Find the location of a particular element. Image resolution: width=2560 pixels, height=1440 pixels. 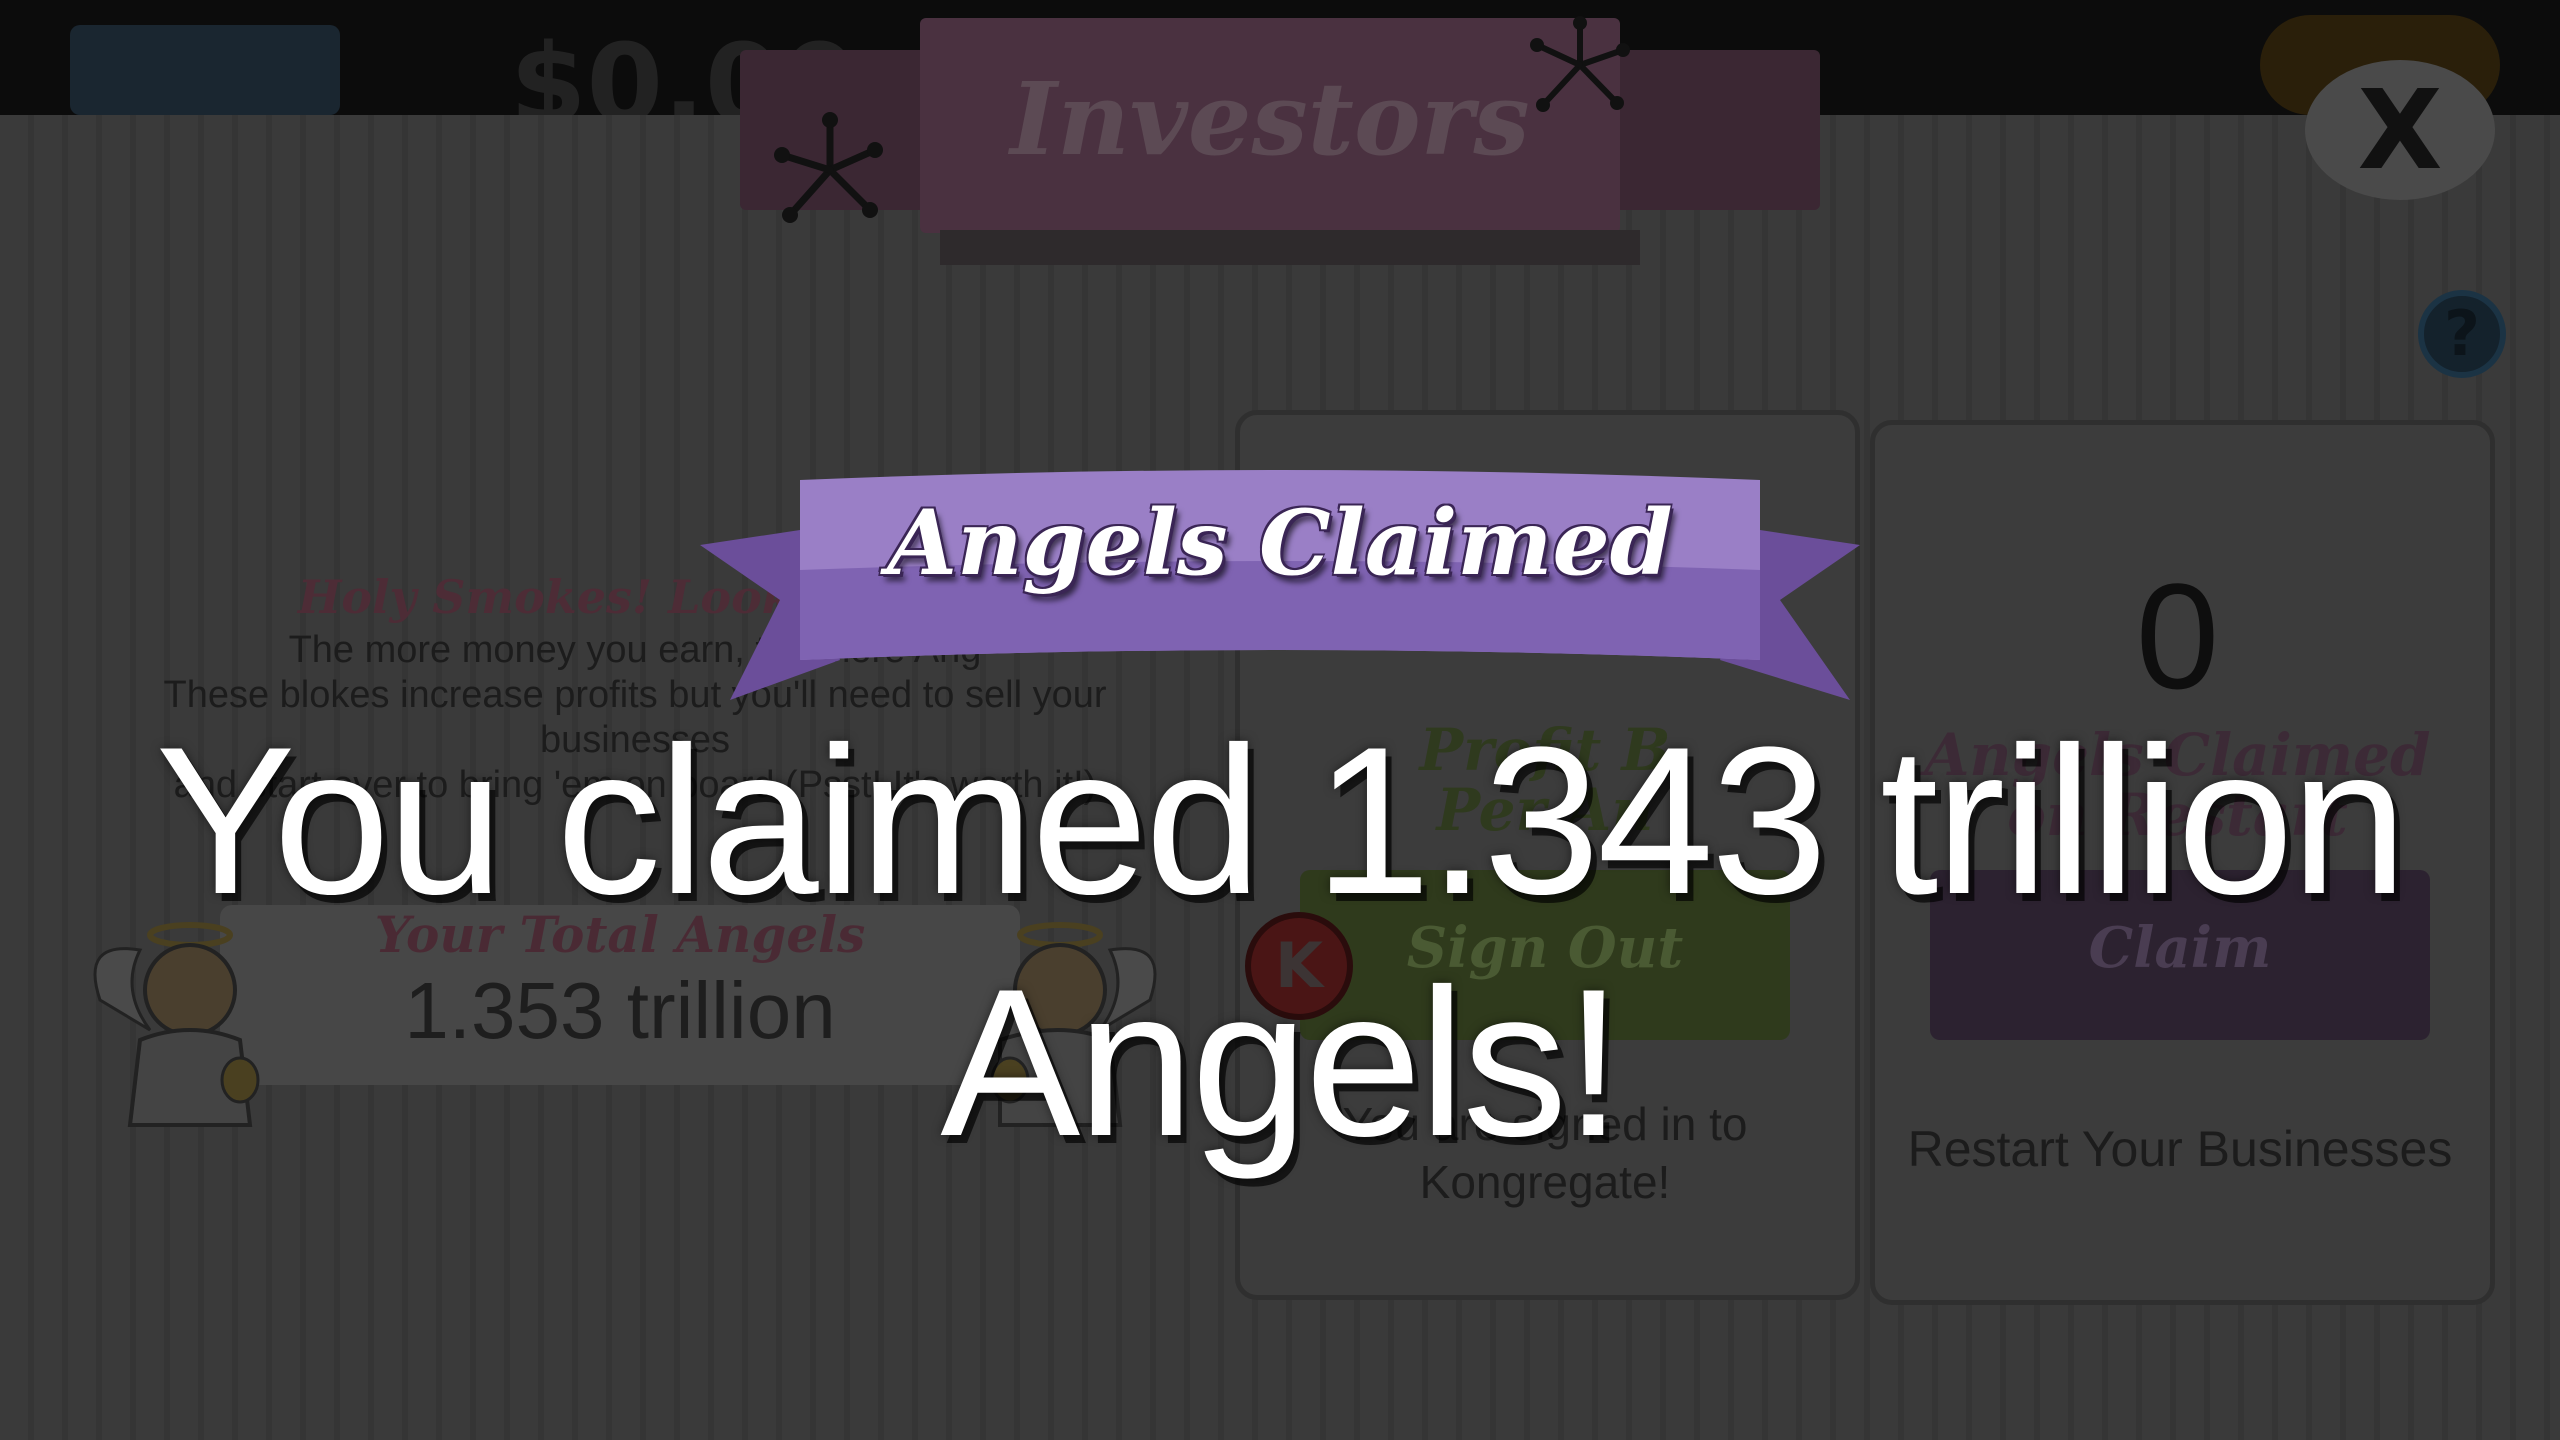

angels-claimed-label: Angels Claimed on Restart is located at coordinates (2177, 785).